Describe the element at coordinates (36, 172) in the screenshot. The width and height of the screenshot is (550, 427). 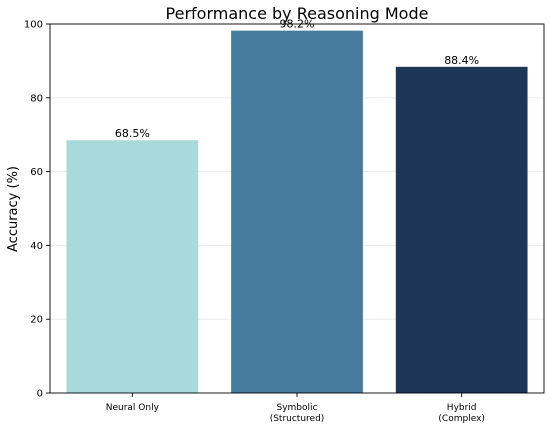
I see `y-tick-label: 60` at that location.